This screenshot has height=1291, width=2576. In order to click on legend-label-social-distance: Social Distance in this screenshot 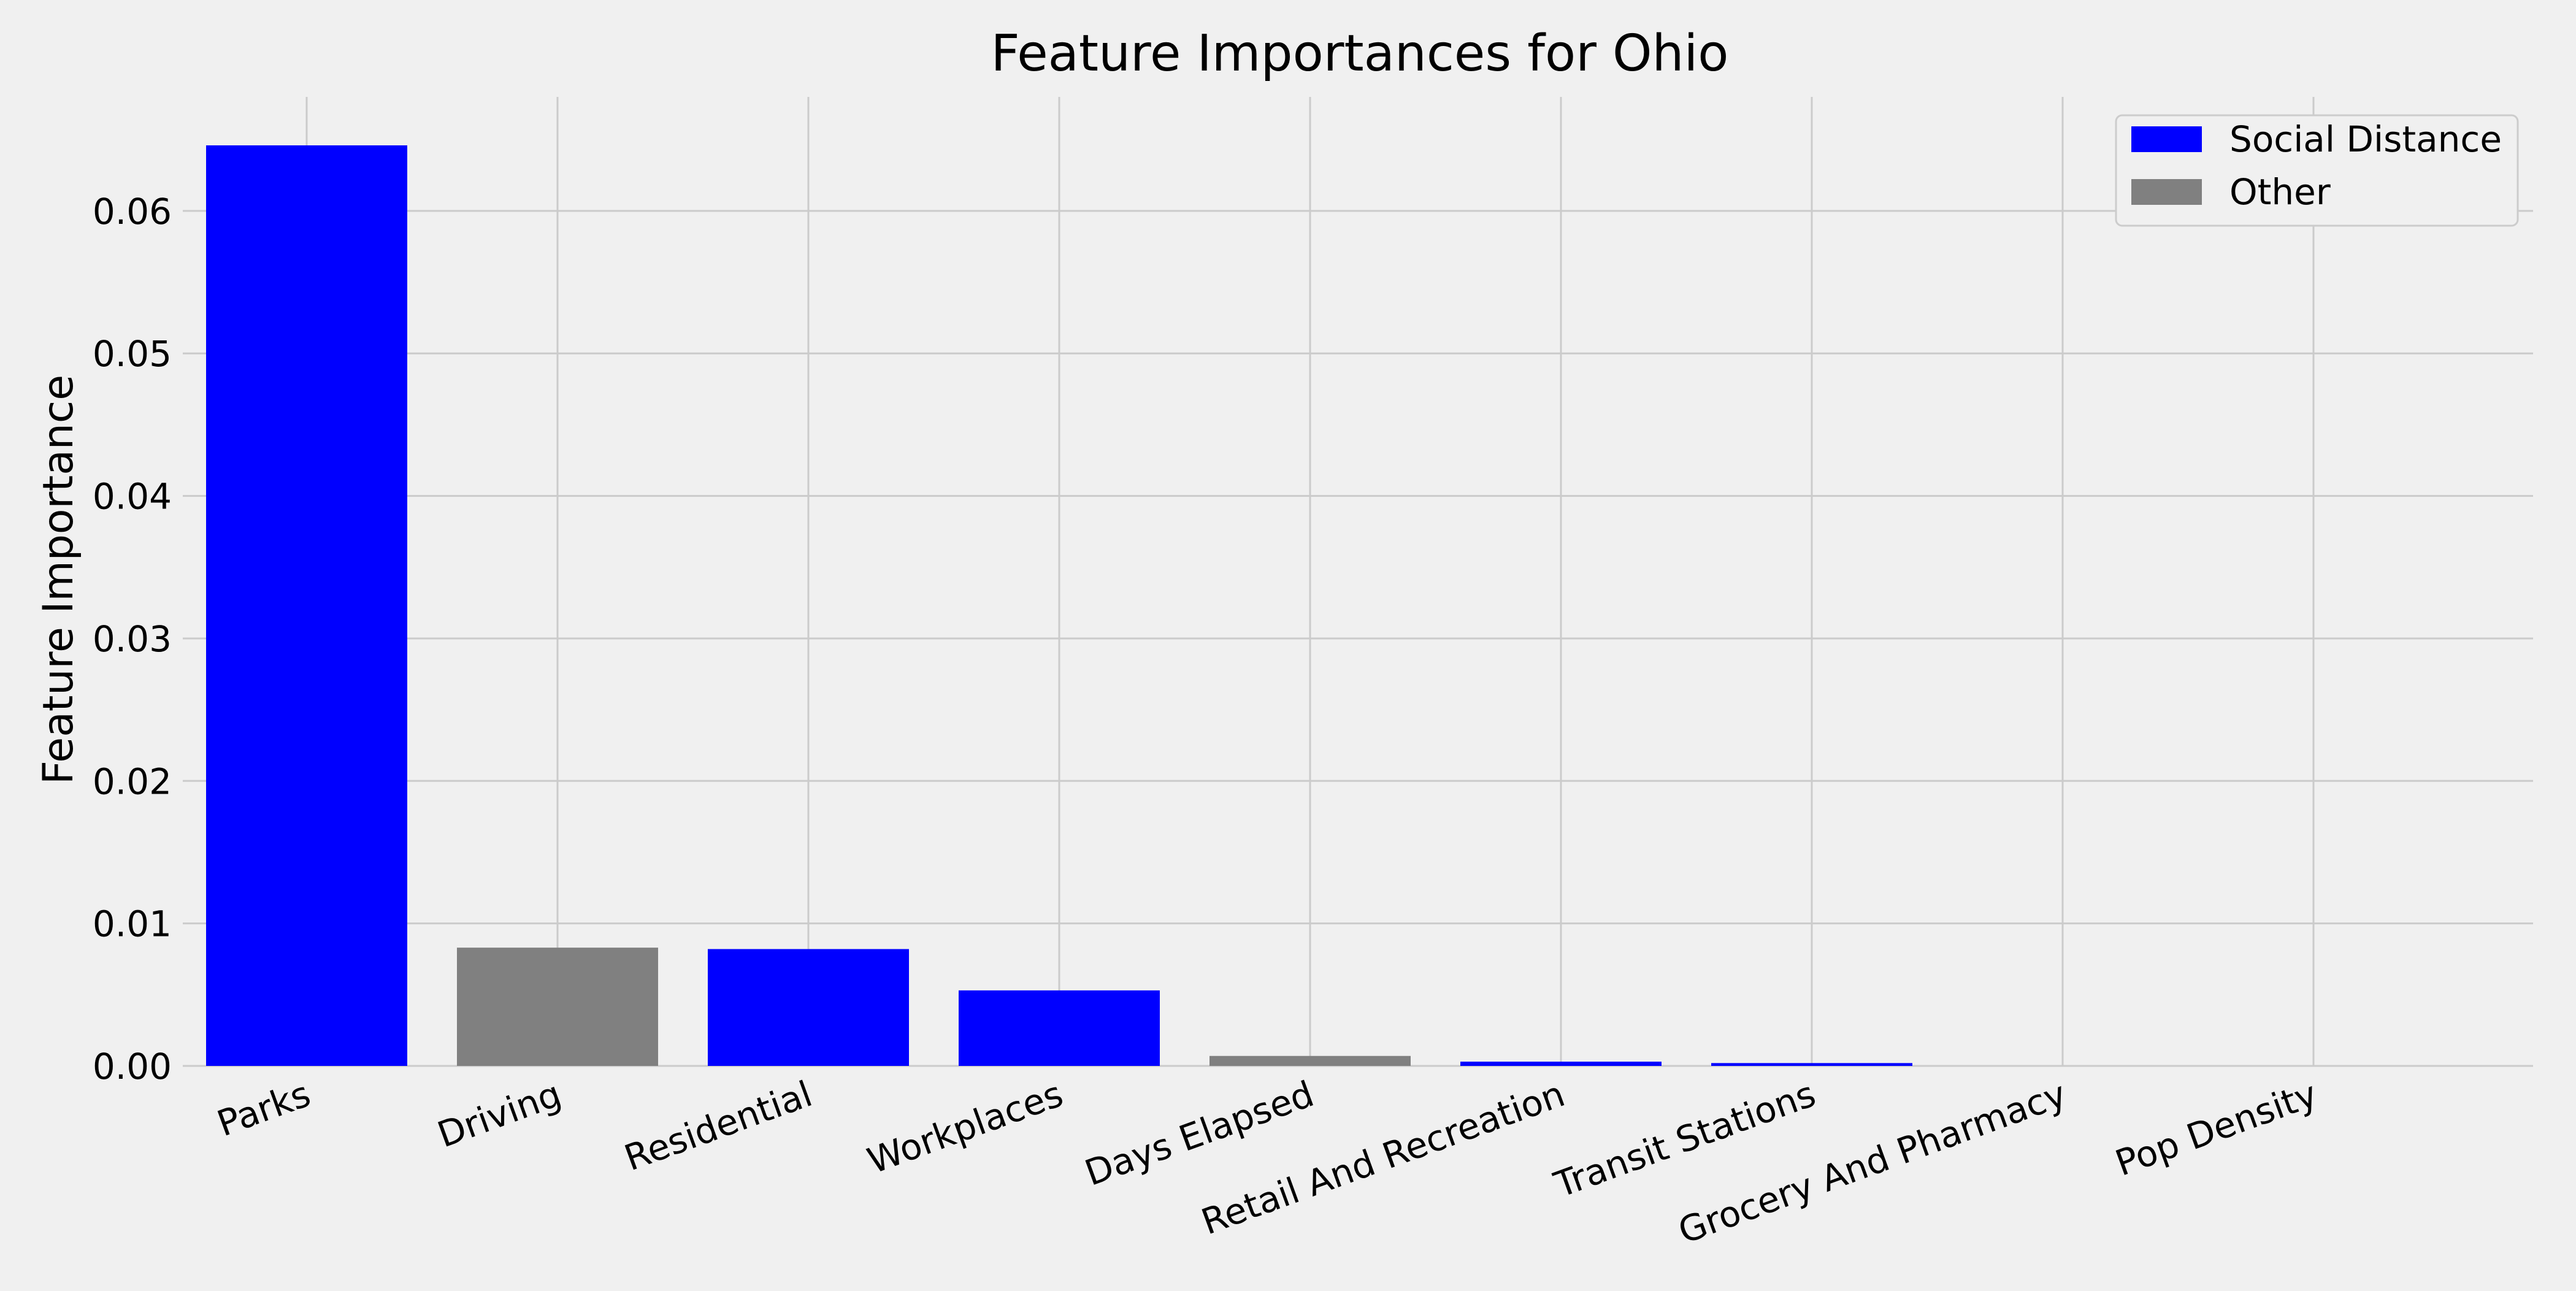, I will do `click(2365, 139)`.